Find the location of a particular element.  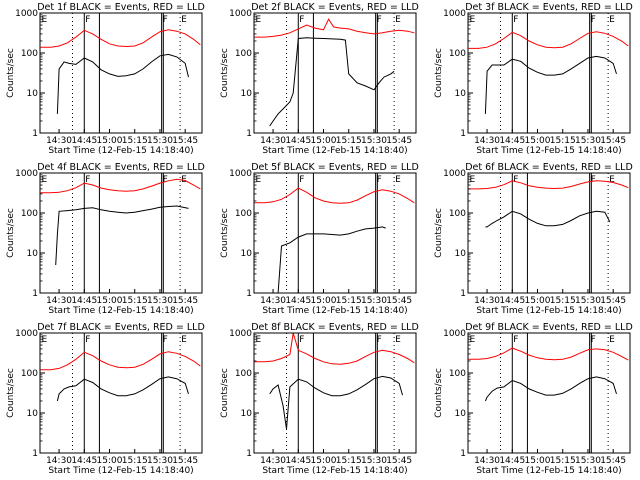

chart-title: Det 5f BLACK = Events, RED = LLD is located at coordinates (335, 167).